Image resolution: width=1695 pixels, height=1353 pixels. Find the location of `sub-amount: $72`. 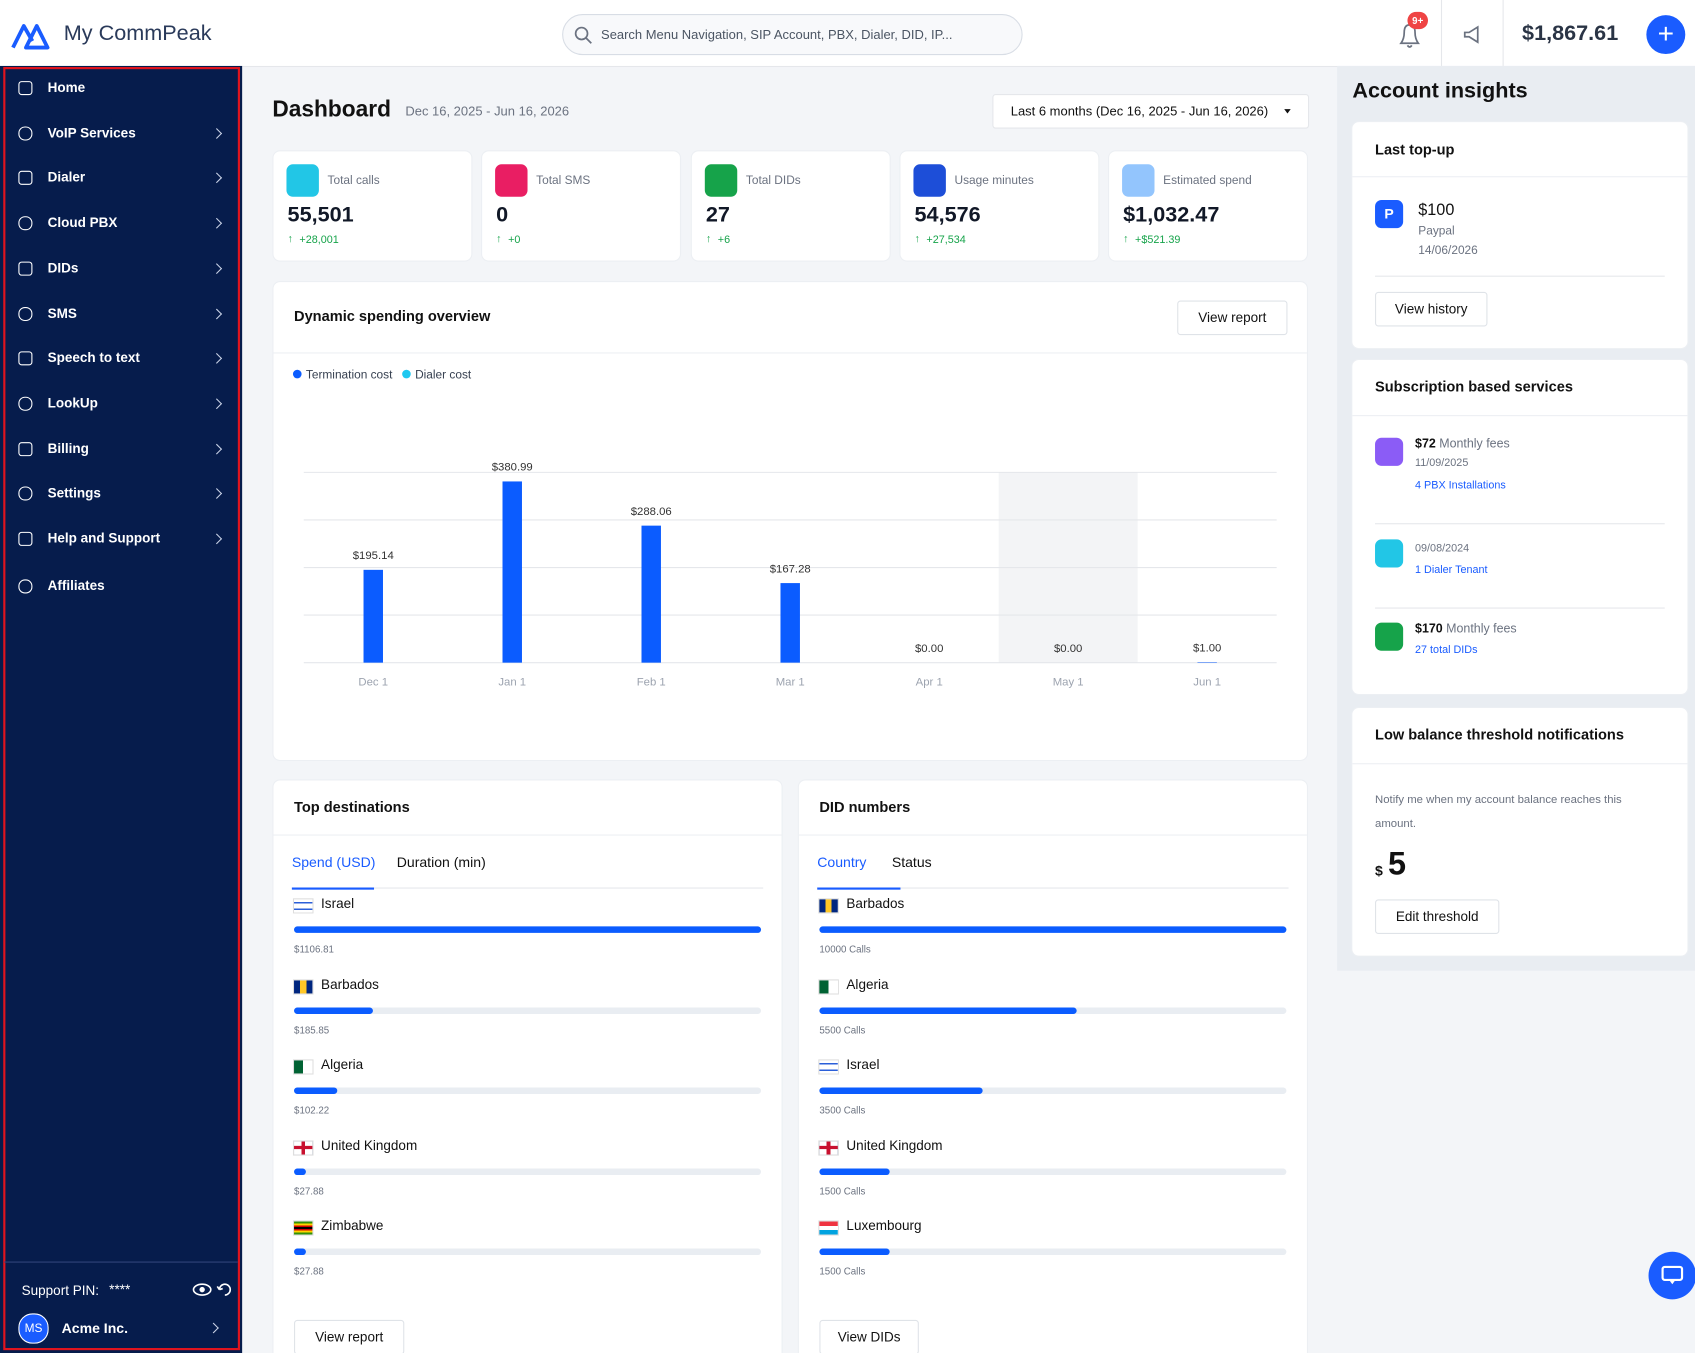

sub-amount: $72 is located at coordinates (1425, 444).